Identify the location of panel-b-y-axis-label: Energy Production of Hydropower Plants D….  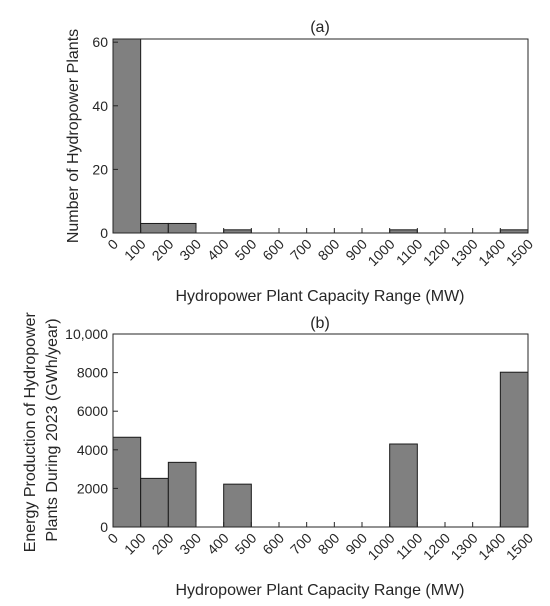
(41, 430).